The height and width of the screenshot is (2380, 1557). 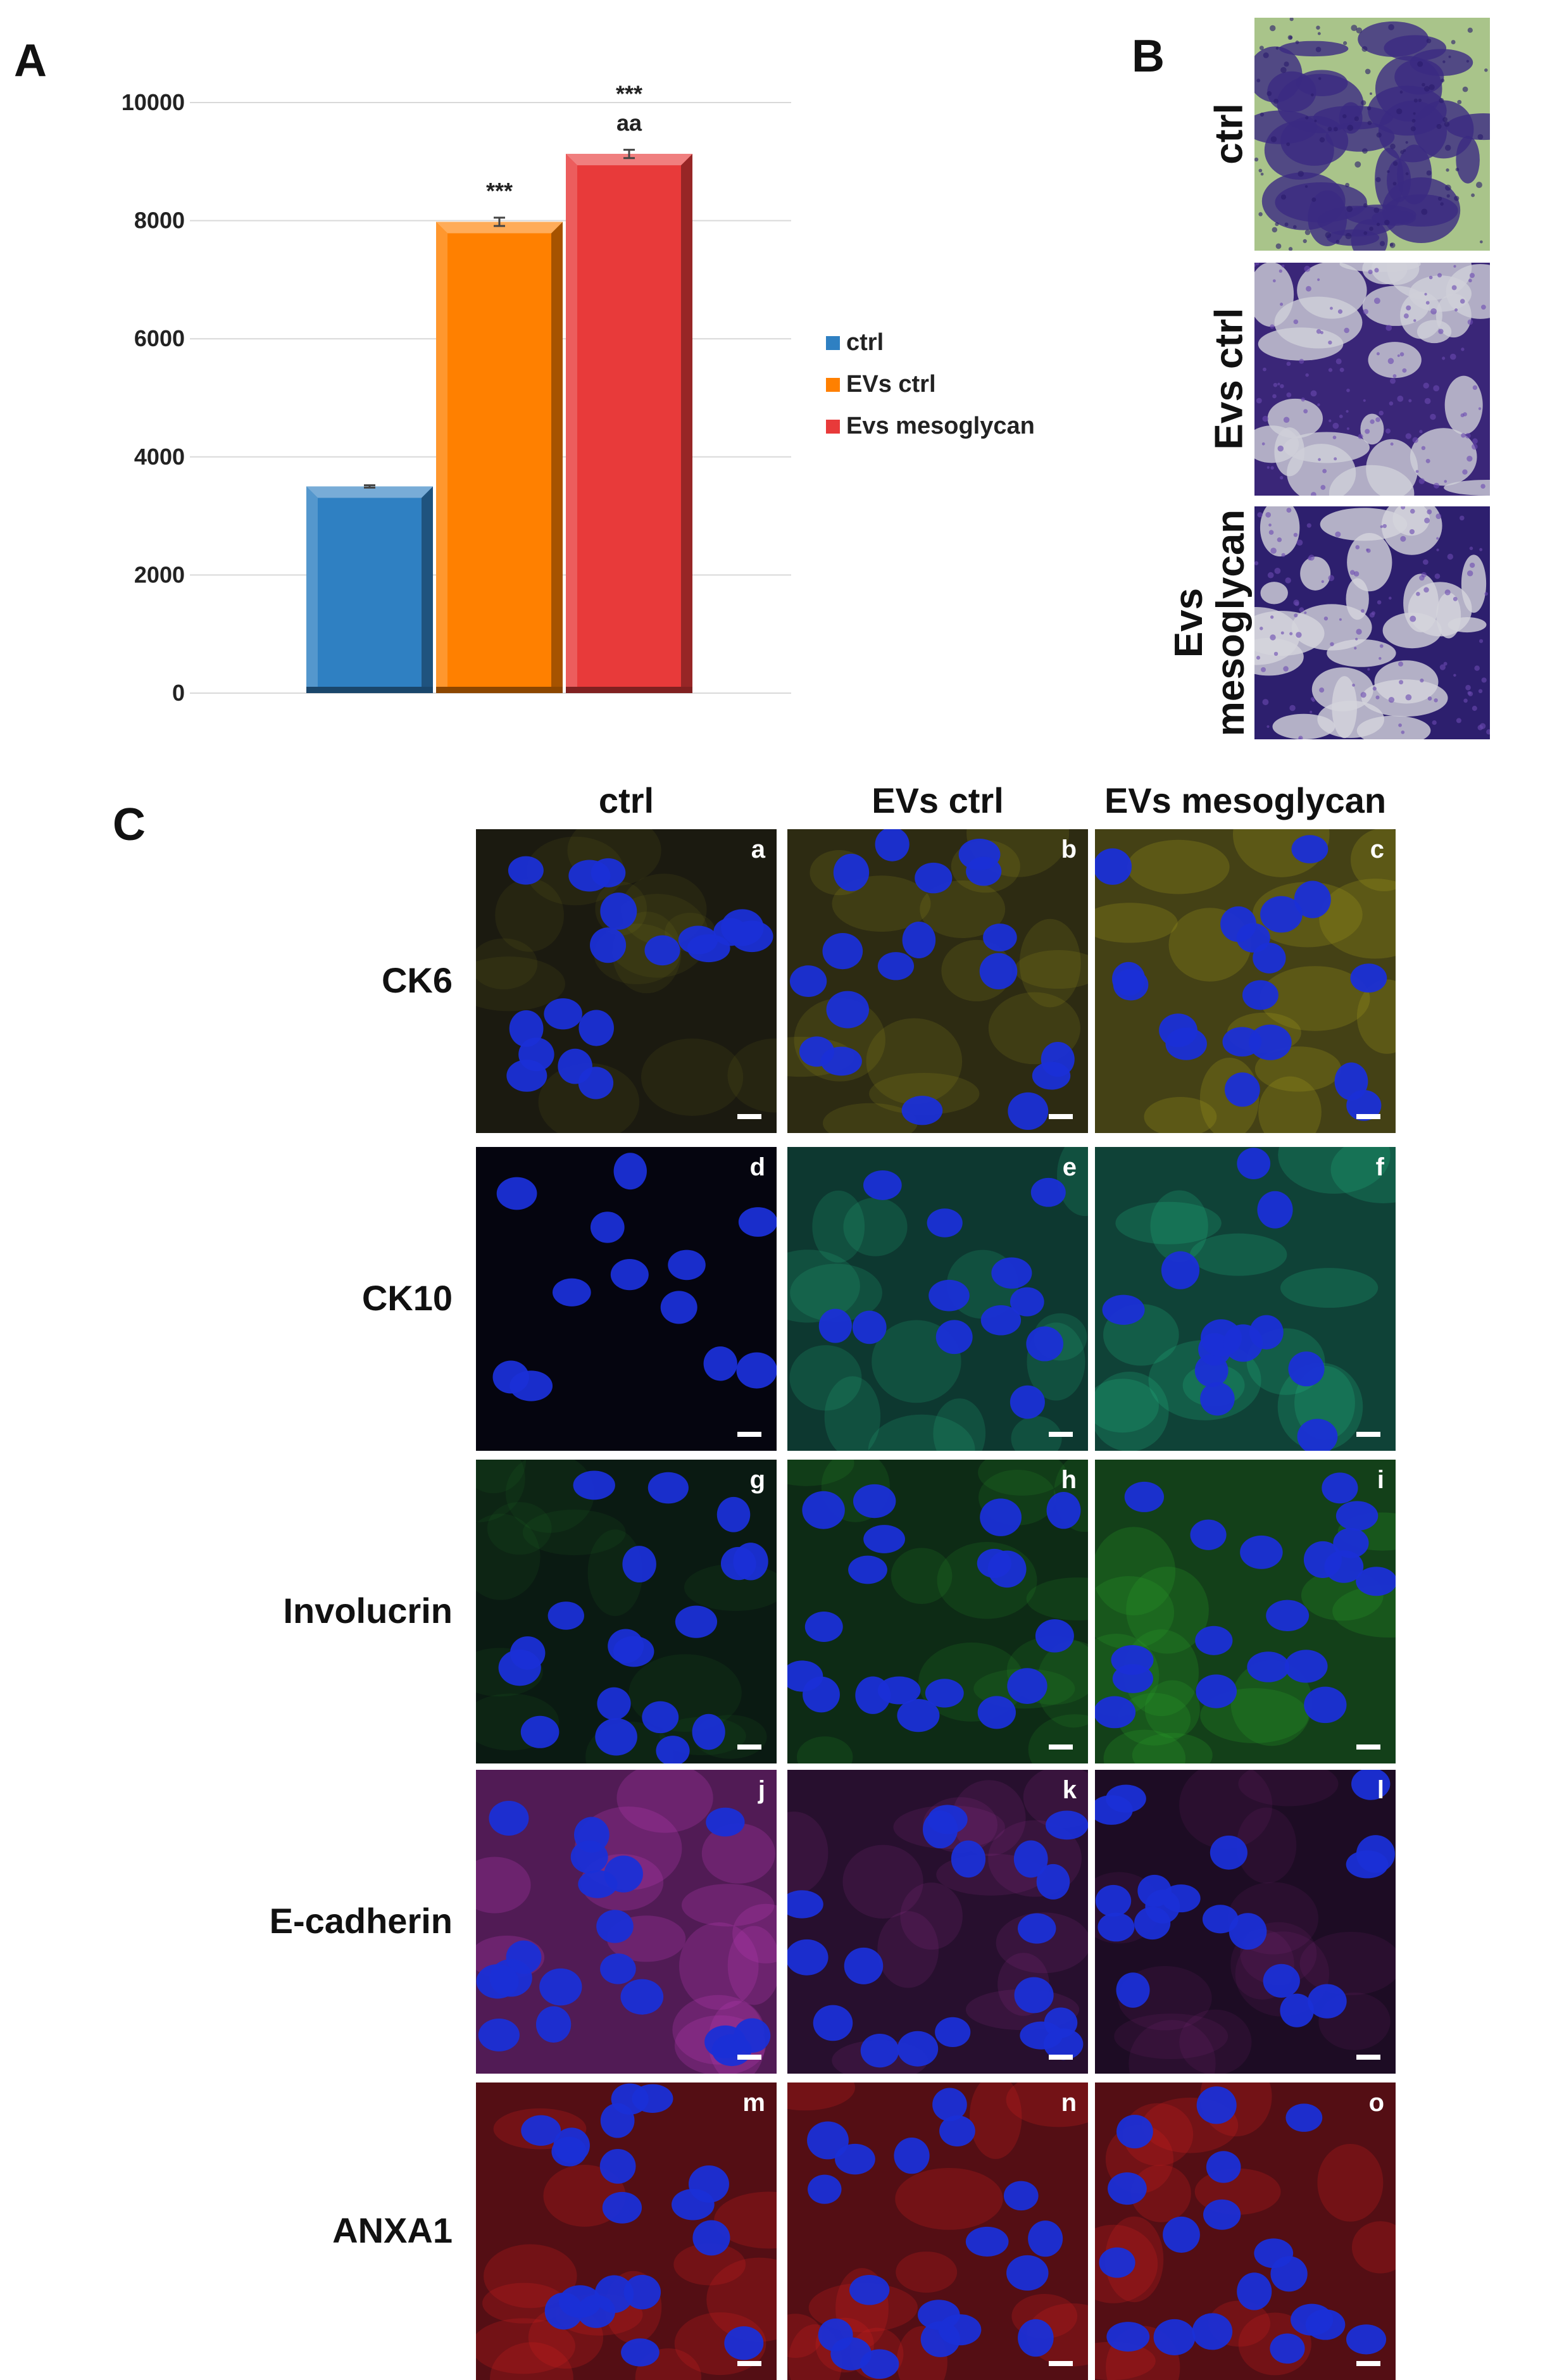 I want to click on micrograph-g: g, so click(x=626, y=1611).